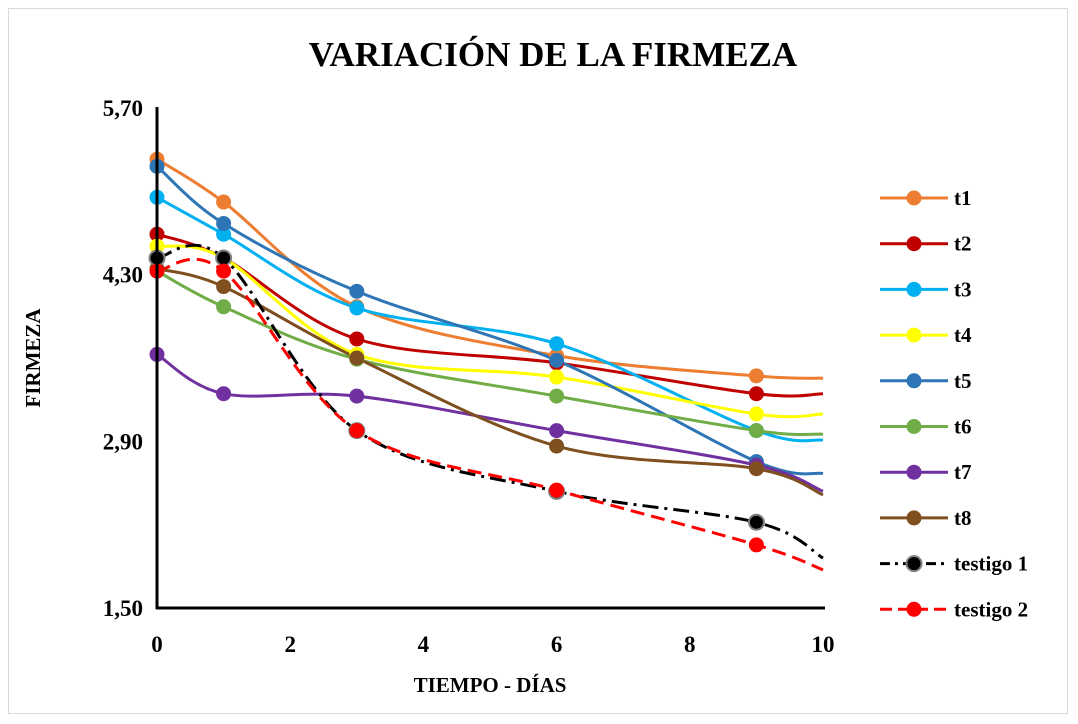 The image size is (1078, 724). Describe the element at coordinates (224, 202) in the screenshot. I see `data-point-s1-p2` at that location.